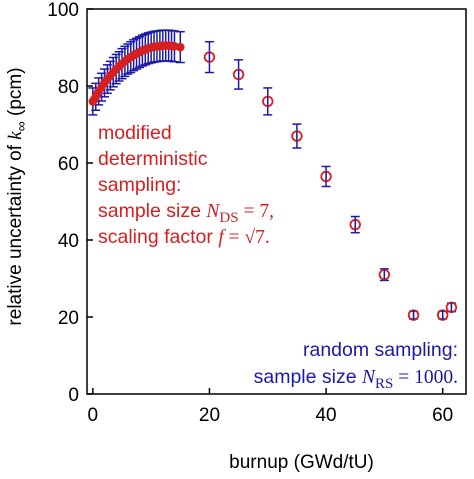  Describe the element at coordinates (135, 133) in the screenshot. I see `annotation-red-line-1: modified` at that location.